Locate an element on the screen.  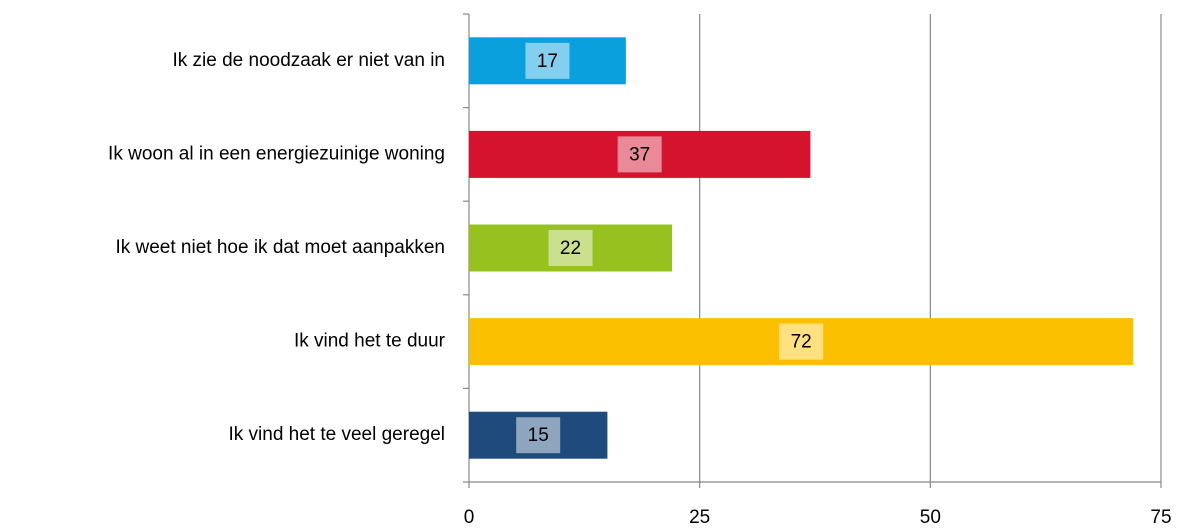
x-tick-label: 25 is located at coordinates (699, 517).